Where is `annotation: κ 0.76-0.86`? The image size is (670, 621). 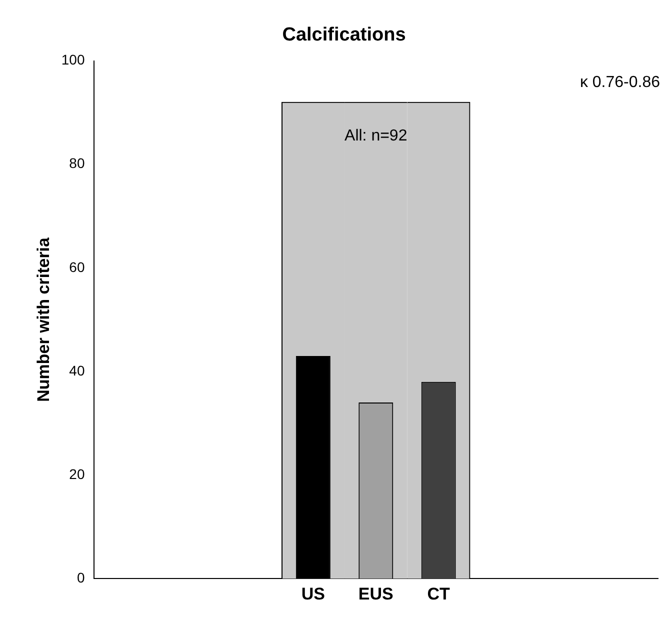 annotation: κ 0.76-0.86 is located at coordinates (620, 83).